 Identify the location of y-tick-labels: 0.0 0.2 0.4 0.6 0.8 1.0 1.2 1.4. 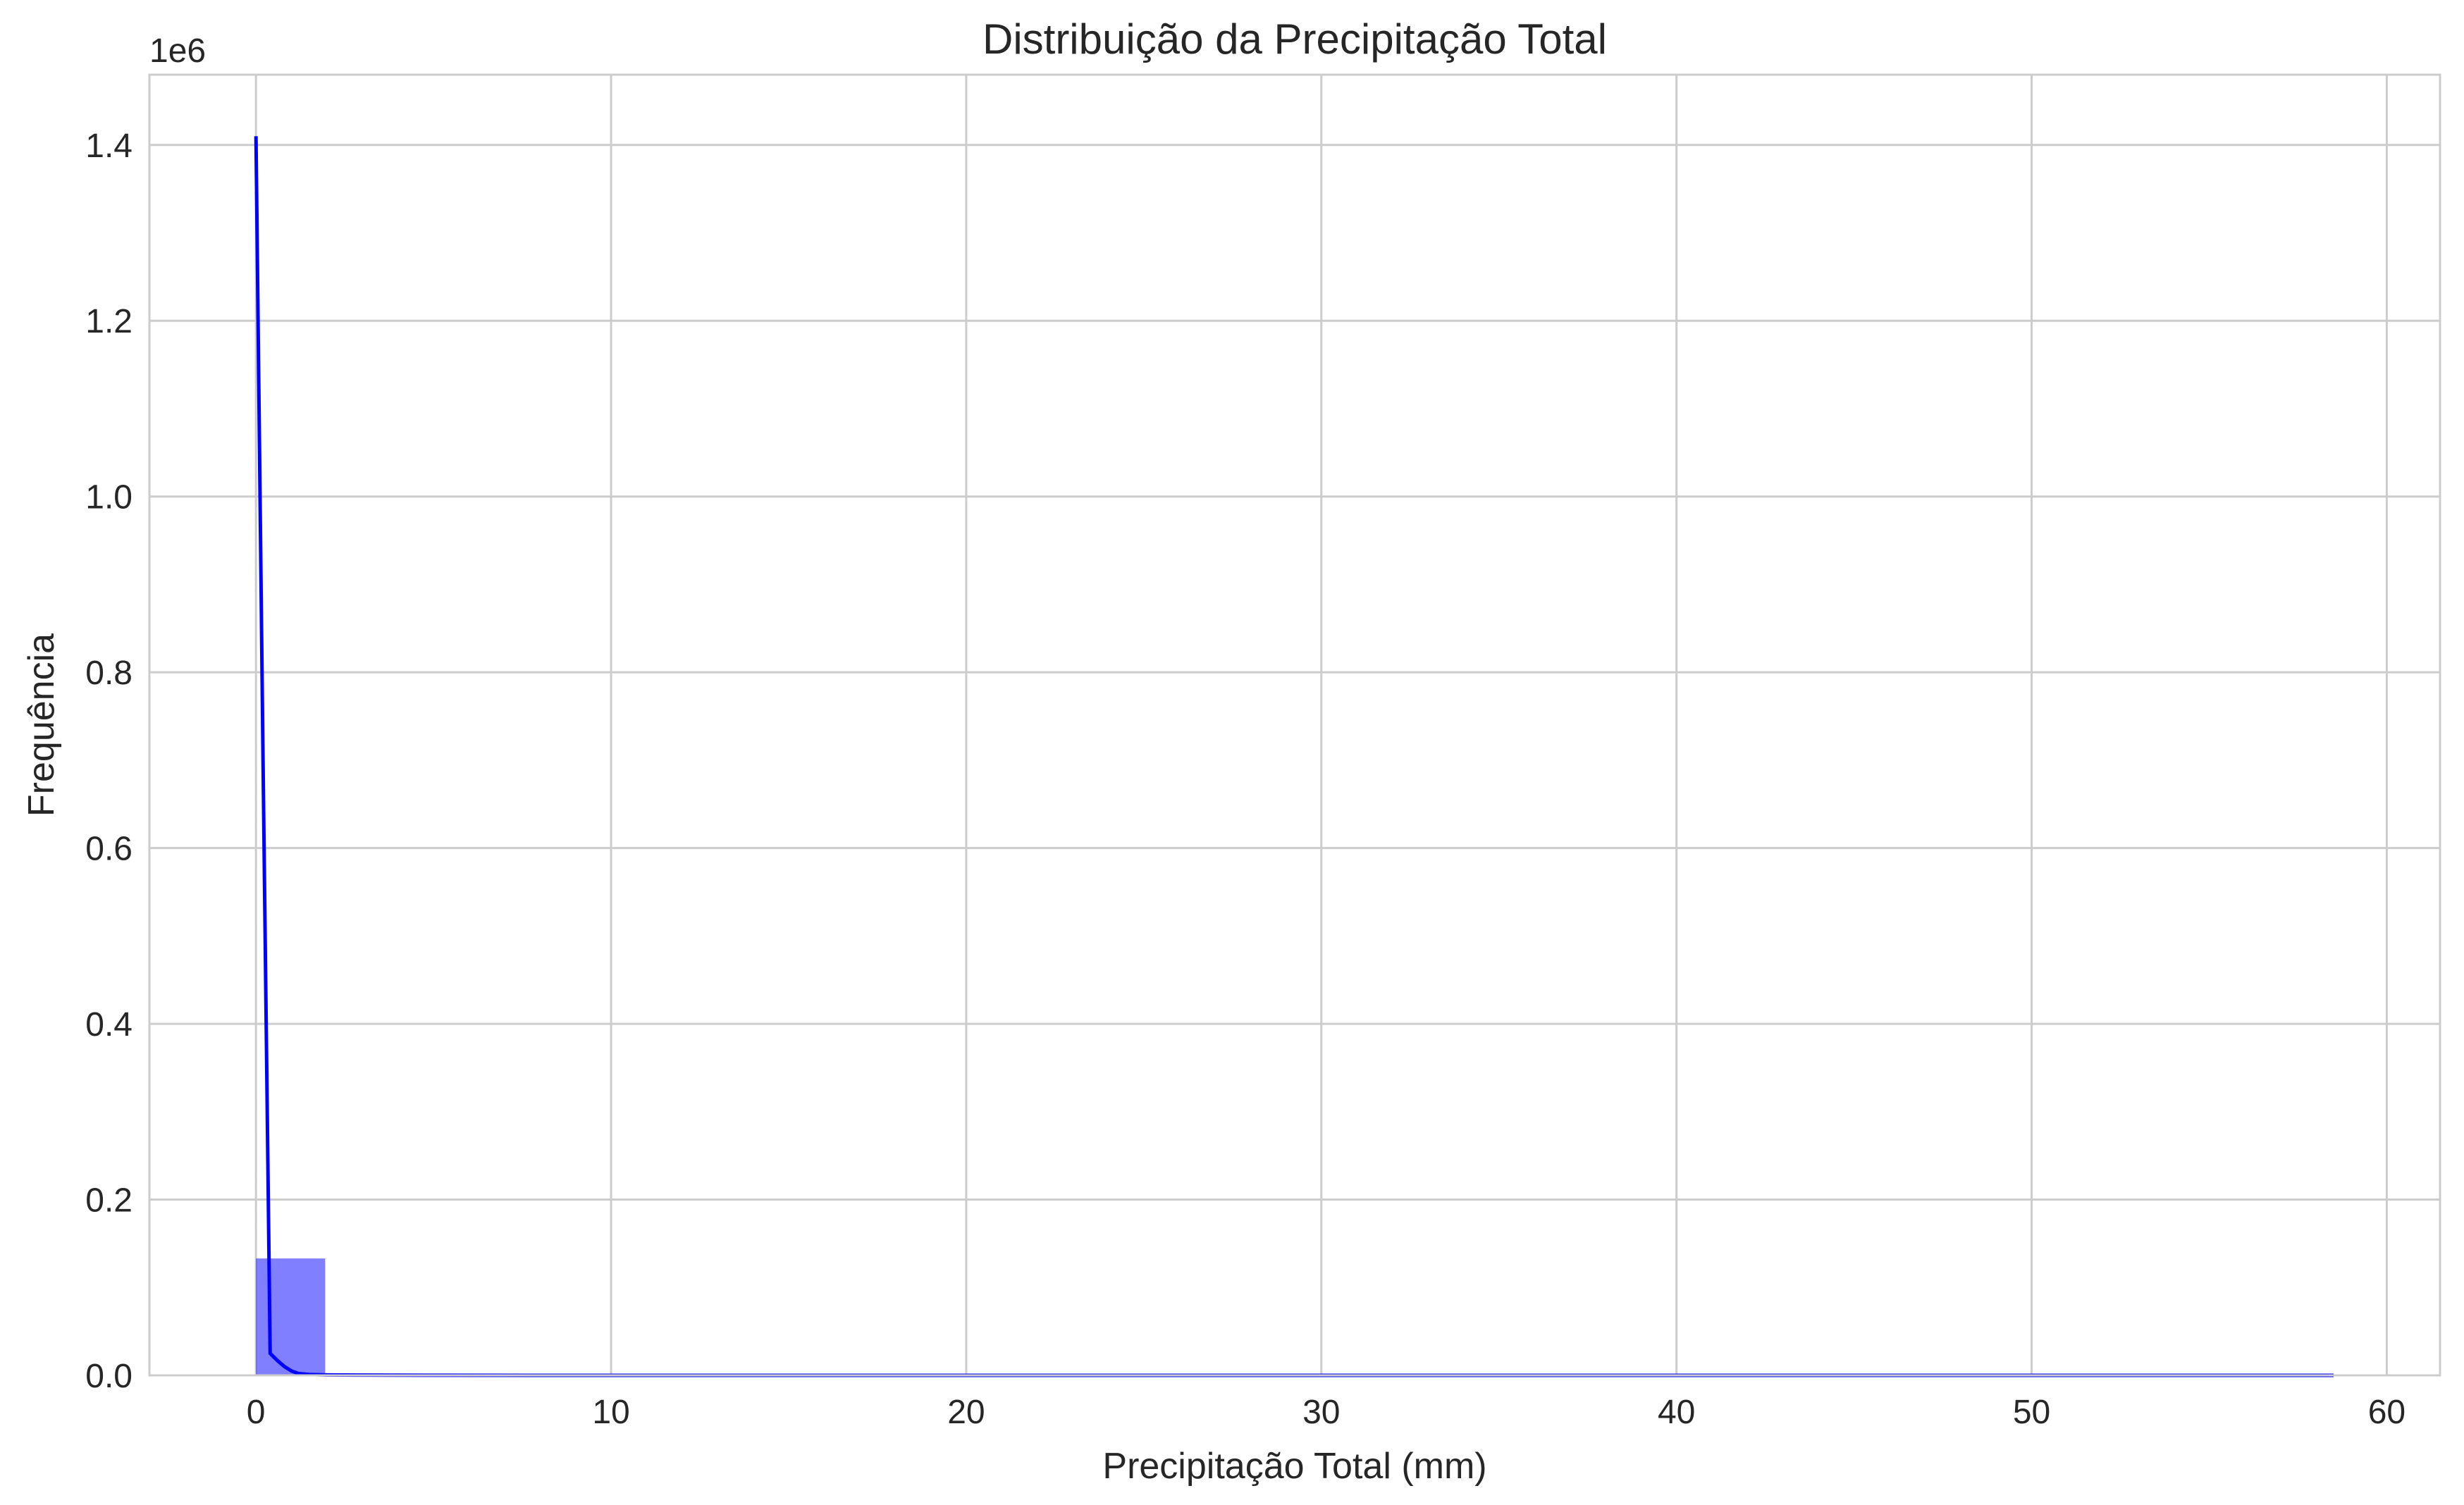
(109, 761).